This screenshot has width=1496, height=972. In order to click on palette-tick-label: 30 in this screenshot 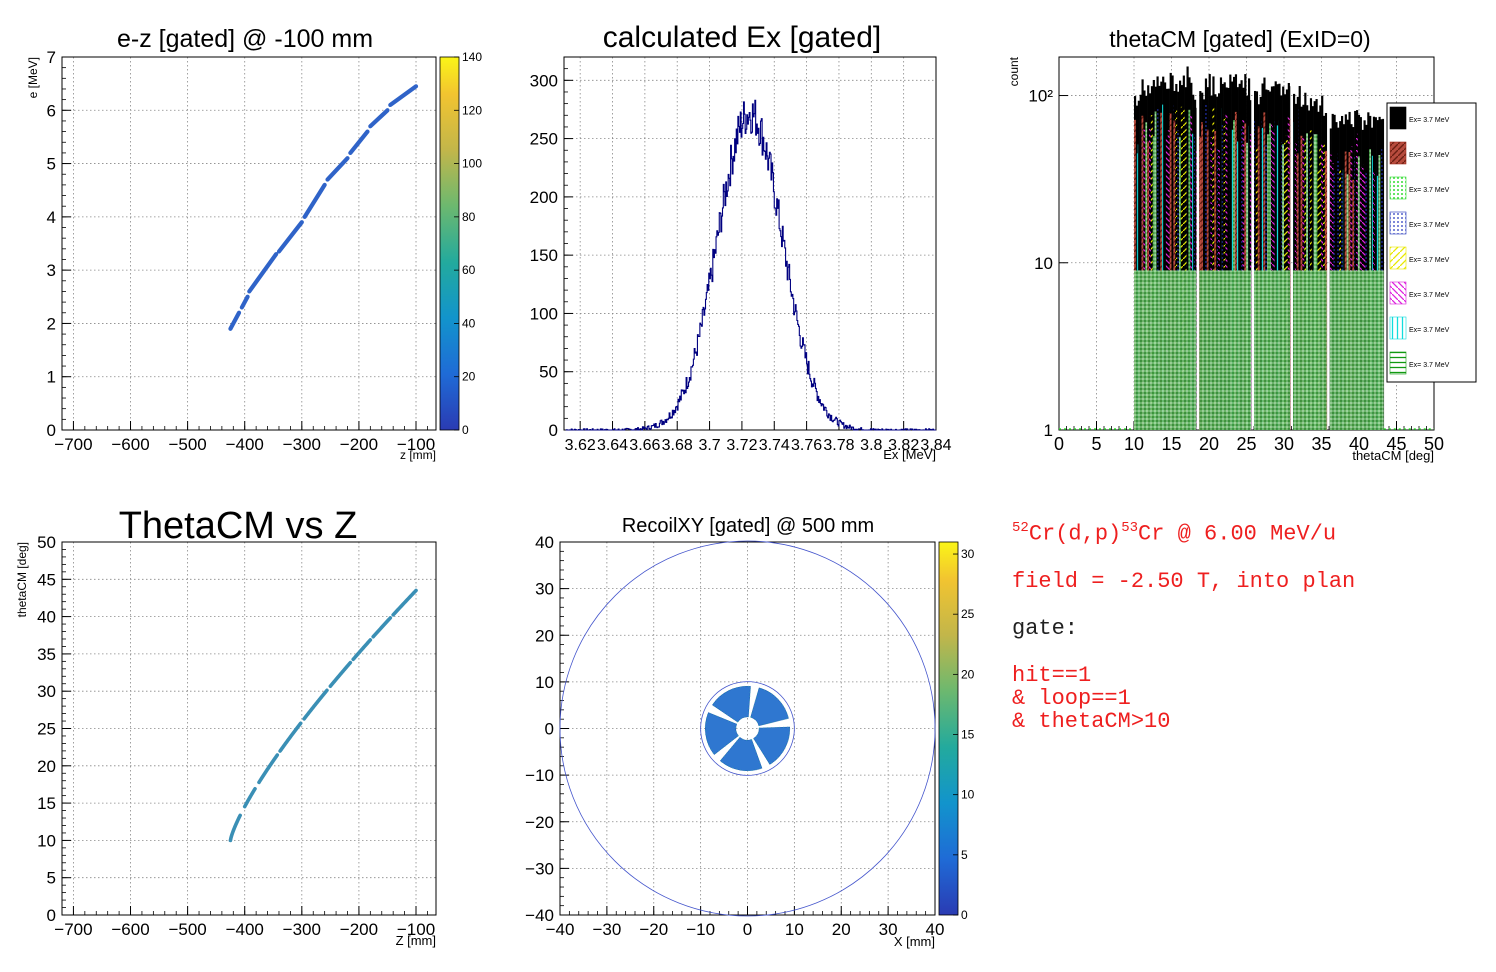, I will do `click(968, 554)`.